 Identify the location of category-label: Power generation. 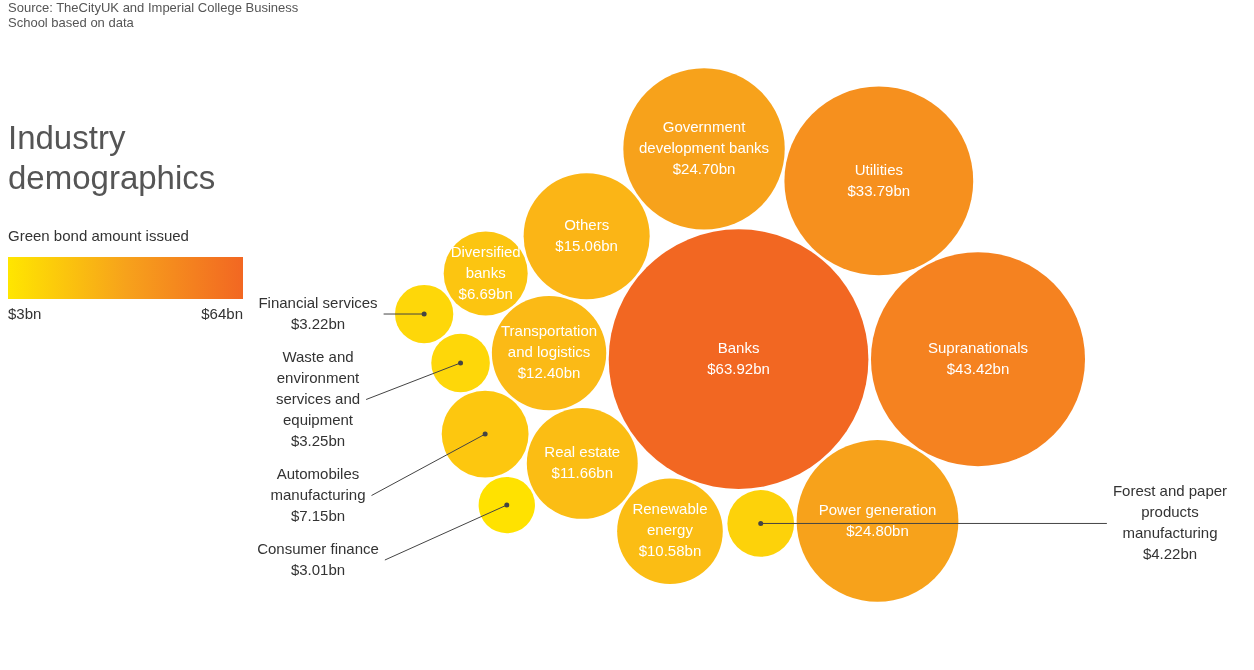
(877, 509).